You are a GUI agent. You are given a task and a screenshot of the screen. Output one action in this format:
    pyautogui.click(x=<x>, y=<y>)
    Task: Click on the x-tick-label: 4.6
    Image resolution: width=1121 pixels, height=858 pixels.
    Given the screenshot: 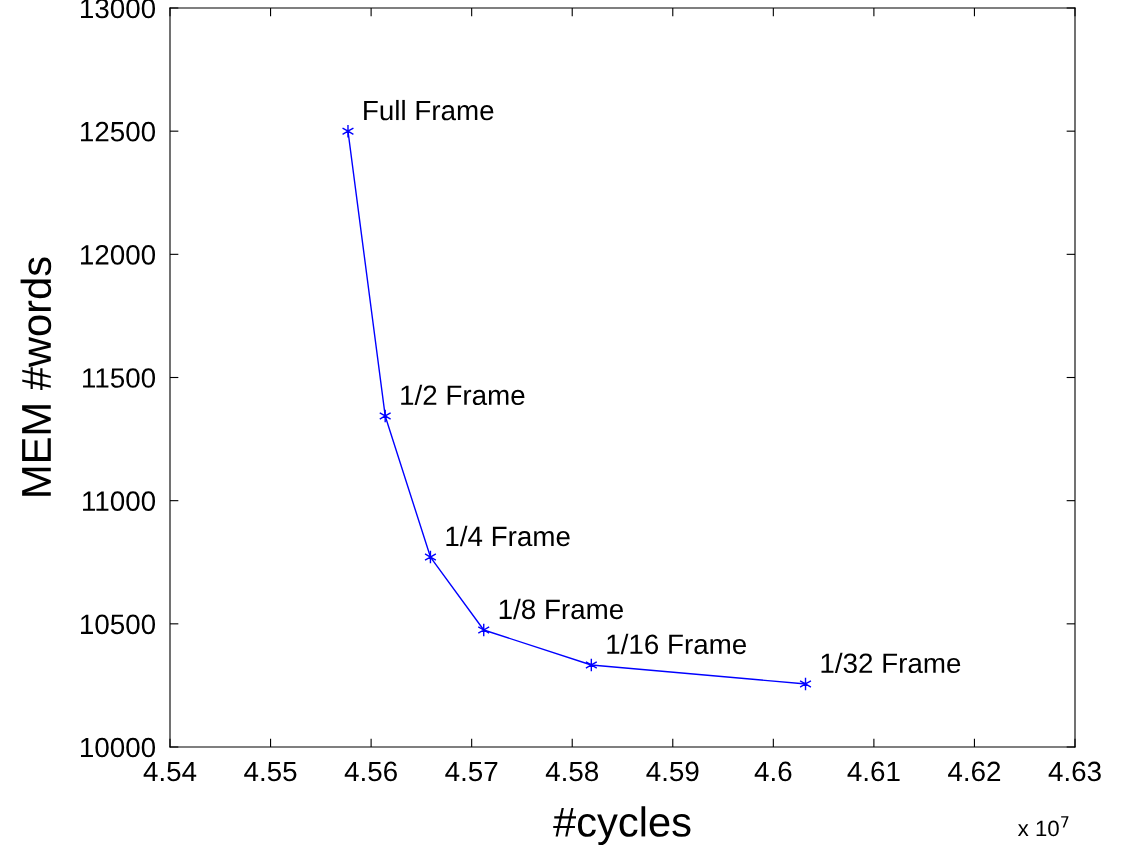 What is the action you would take?
    pyautogui.click(x=773, y=771)
    